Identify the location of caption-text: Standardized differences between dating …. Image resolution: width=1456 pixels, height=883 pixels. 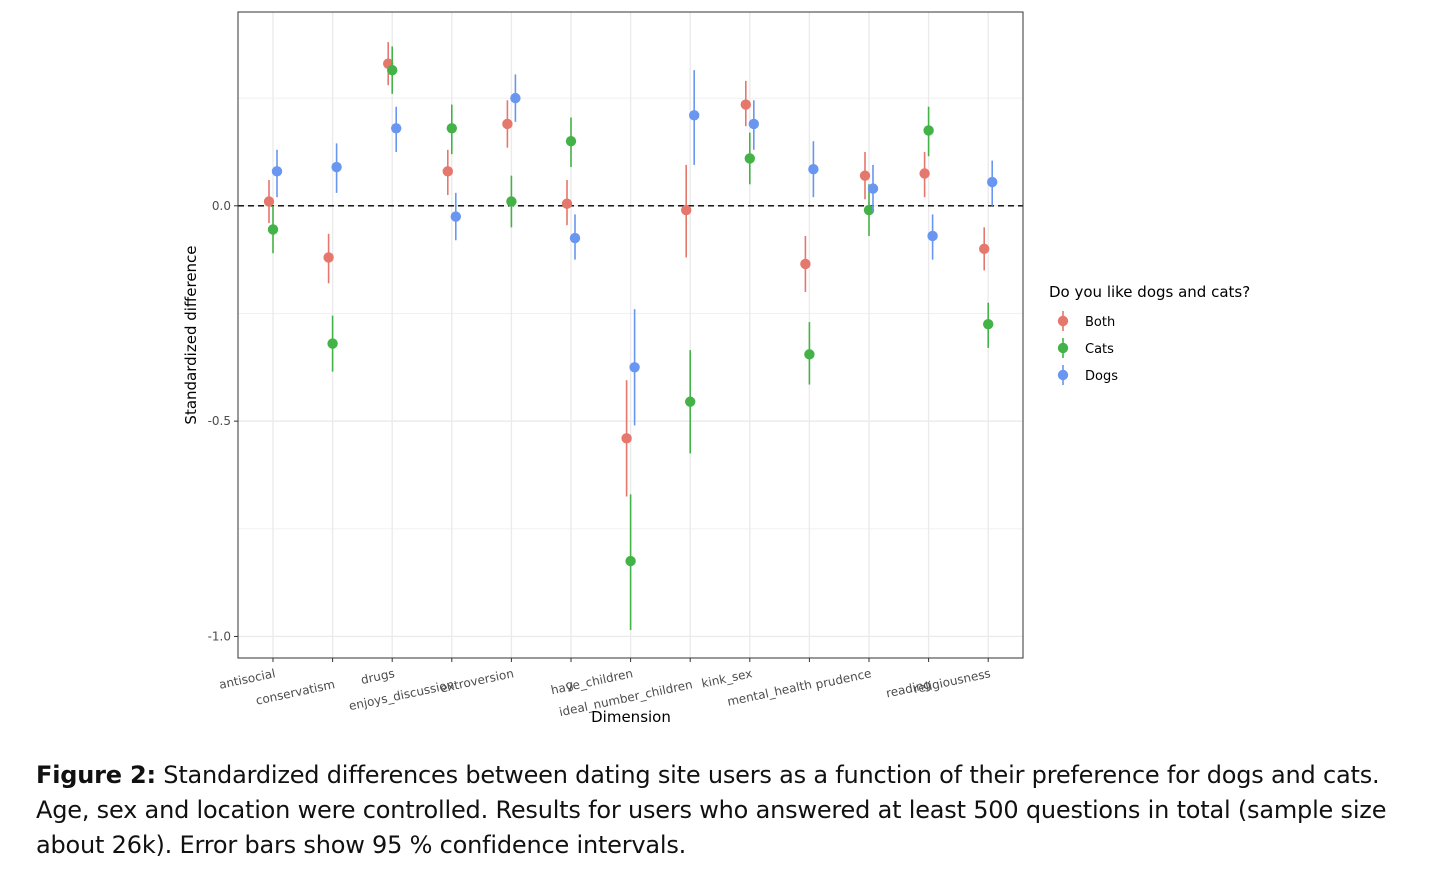
(711, 810).